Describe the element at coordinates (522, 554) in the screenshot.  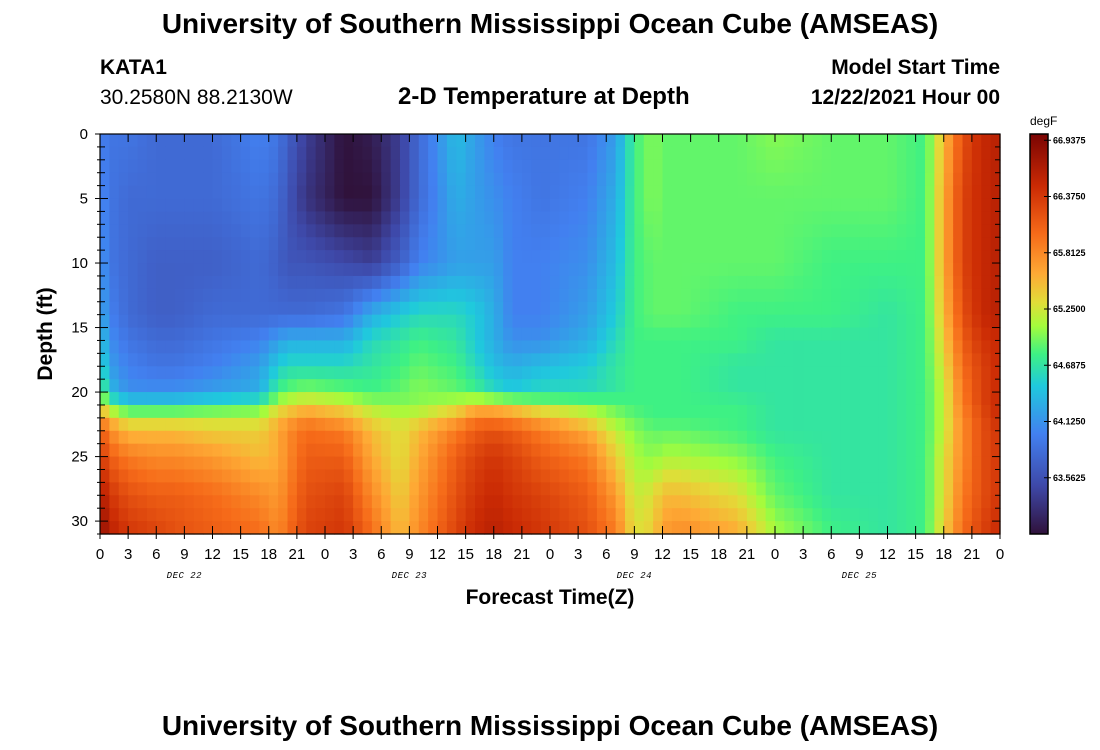
I see `x-tick-label: 21` at that location.